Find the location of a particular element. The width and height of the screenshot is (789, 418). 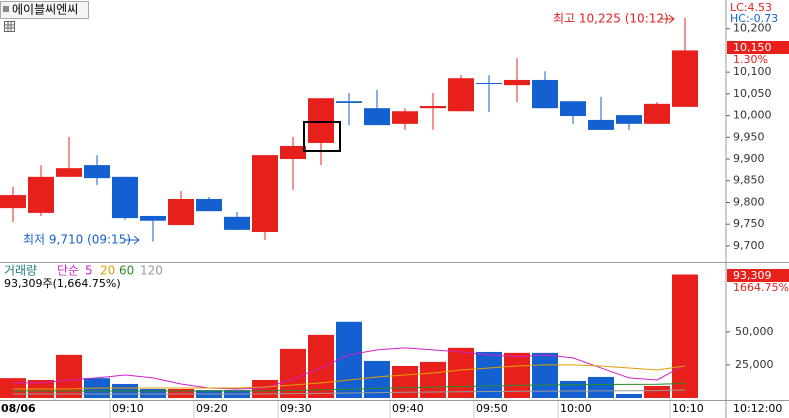

title-icon is located at coordinates (6, 9).